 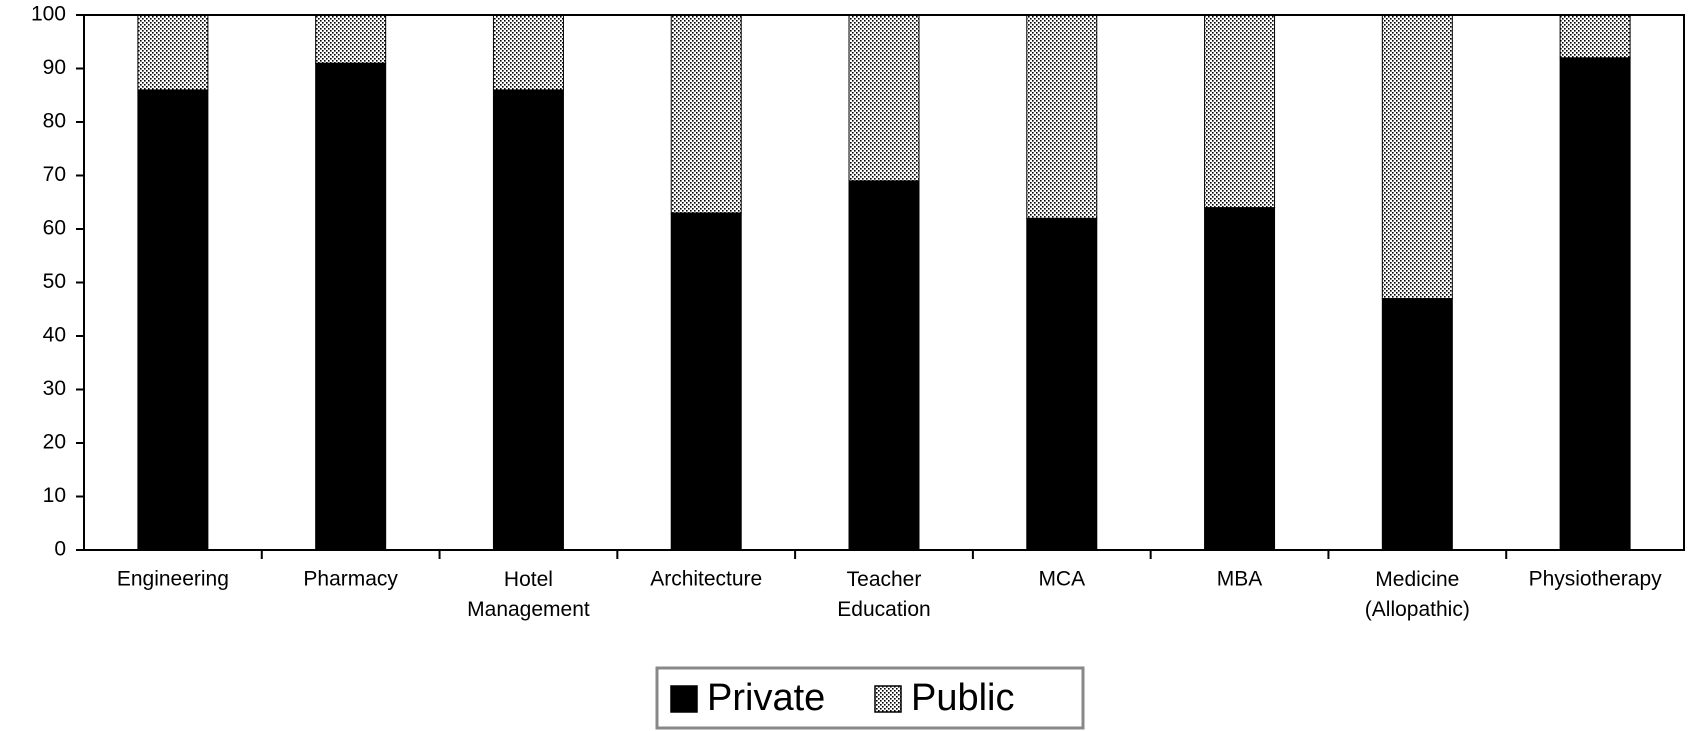 What do you see at coordinates (54, 442) in the screenshot?
I see `y-tick-label: 20` at bounding box center [54, 442].